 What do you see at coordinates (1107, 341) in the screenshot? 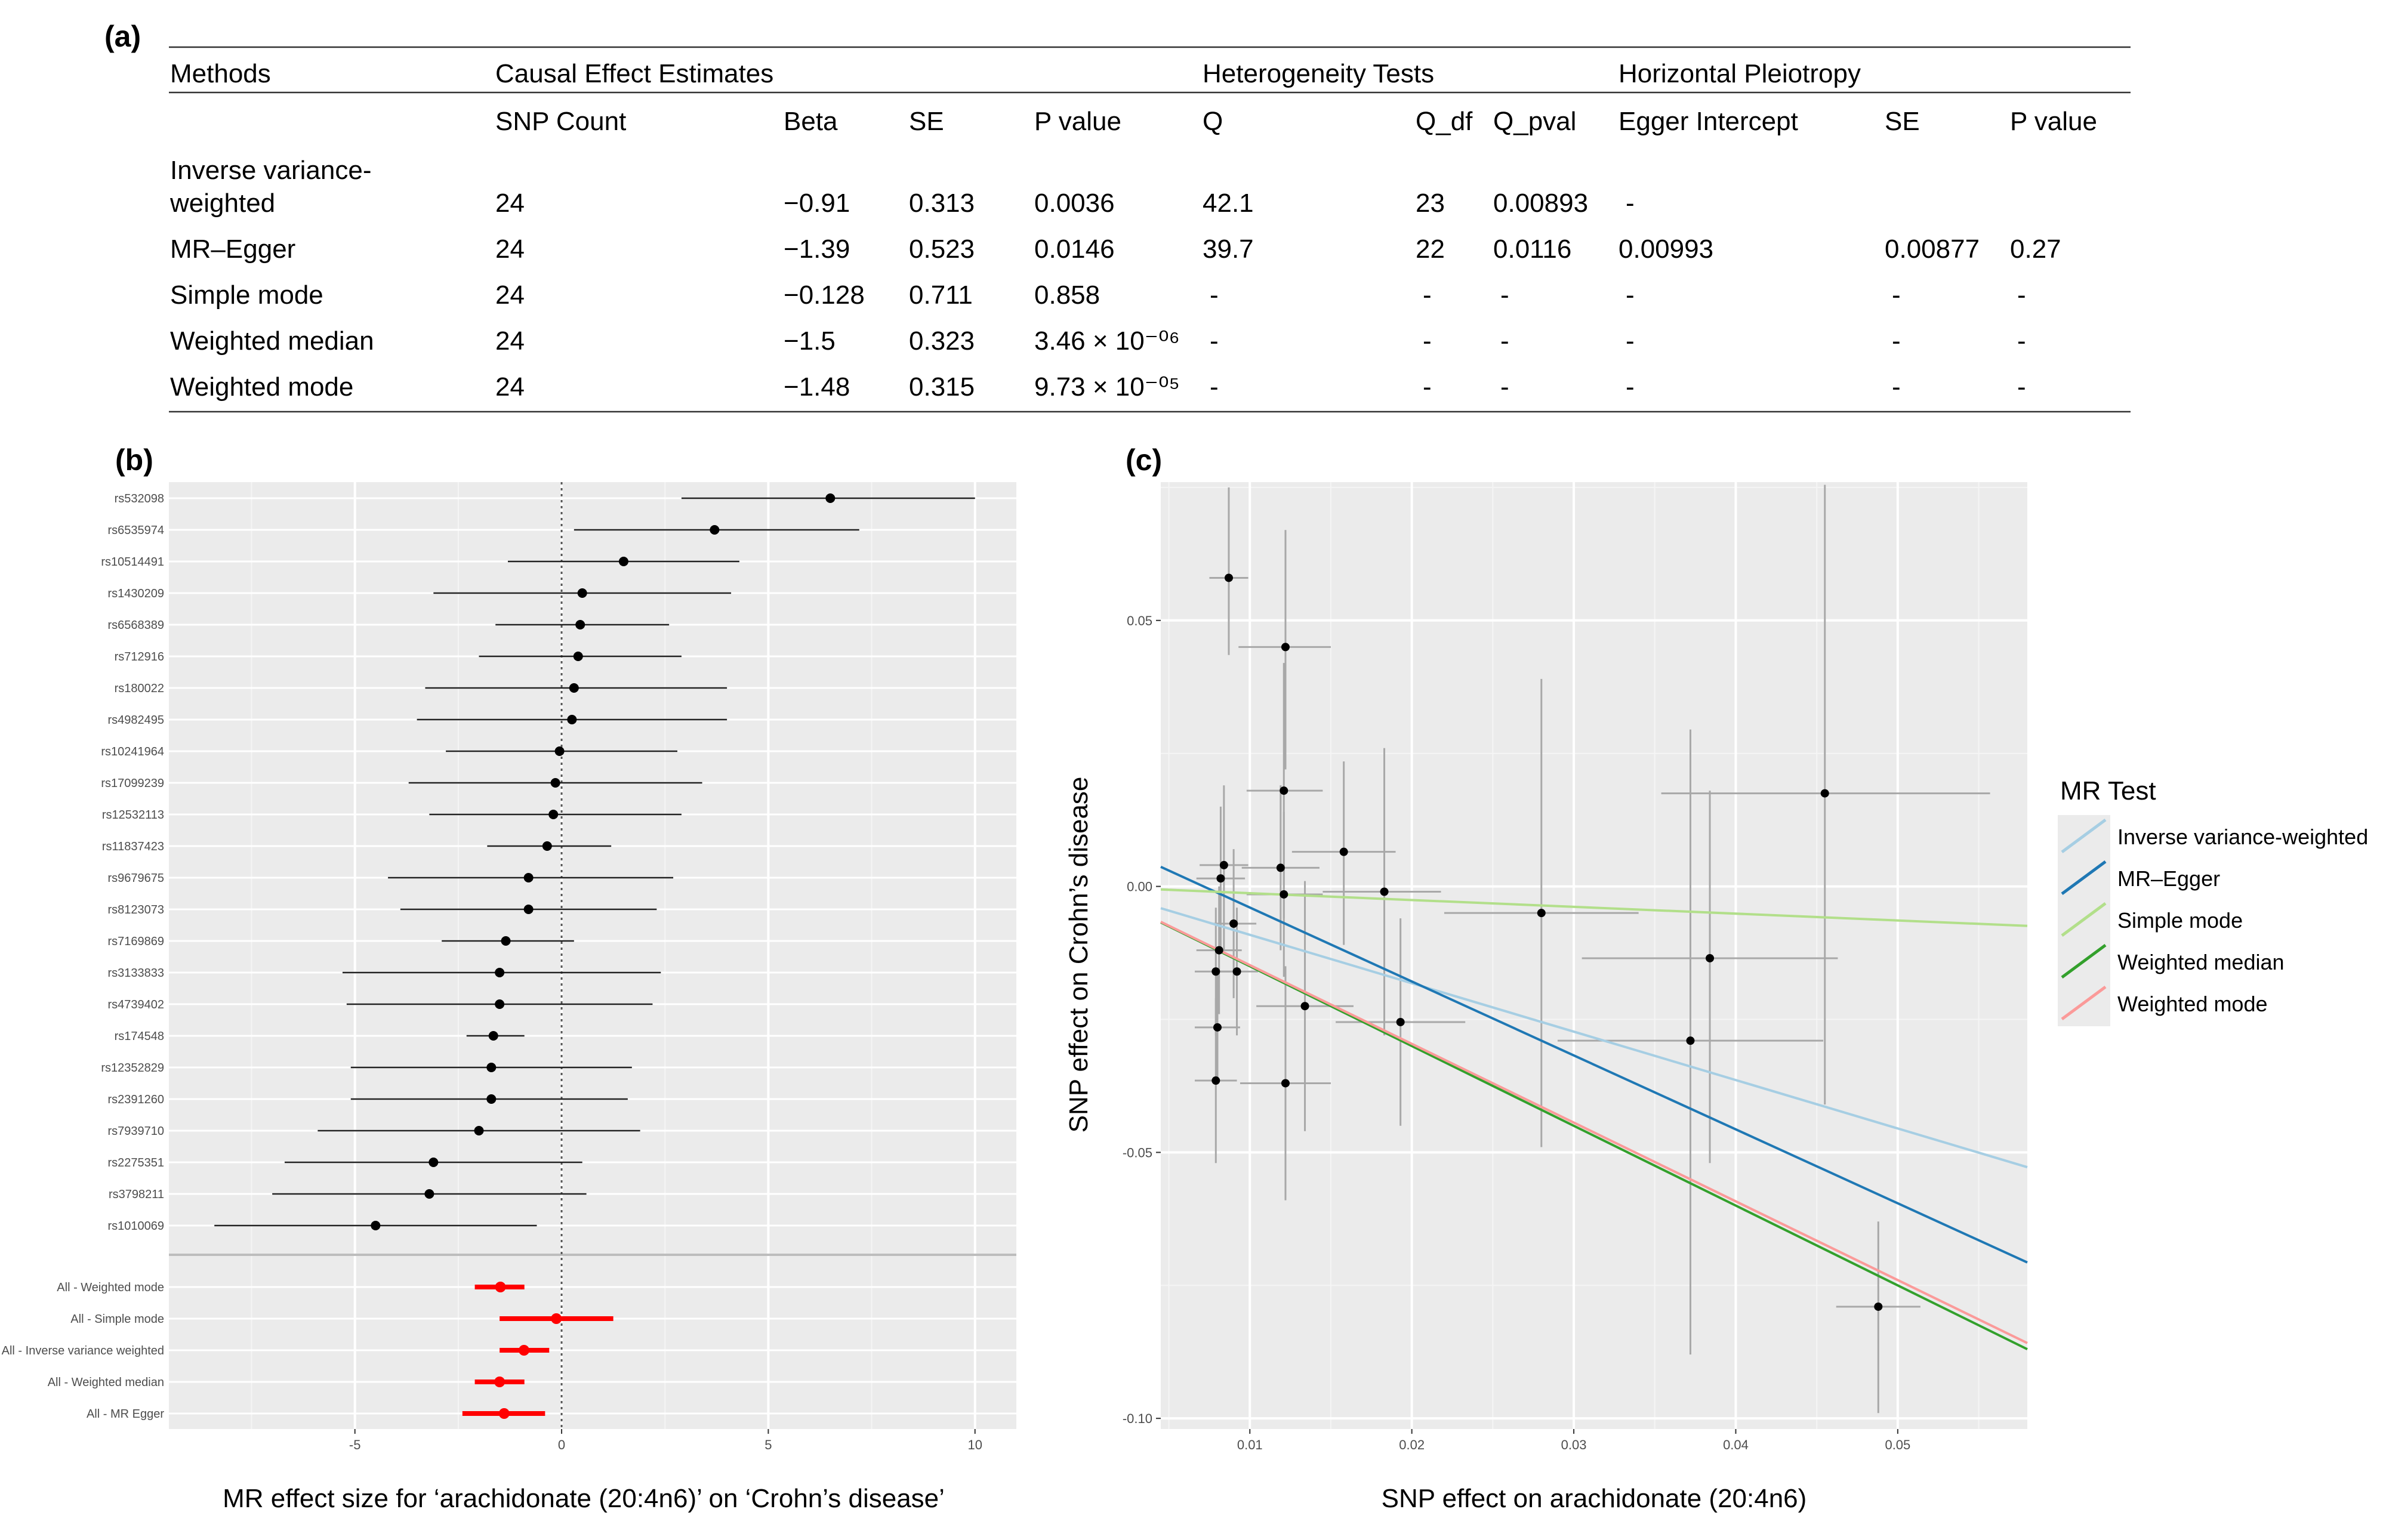
I see `table-cell: 3.46 × 10⁻⁰⁶` at bounding box center [1107, 341].